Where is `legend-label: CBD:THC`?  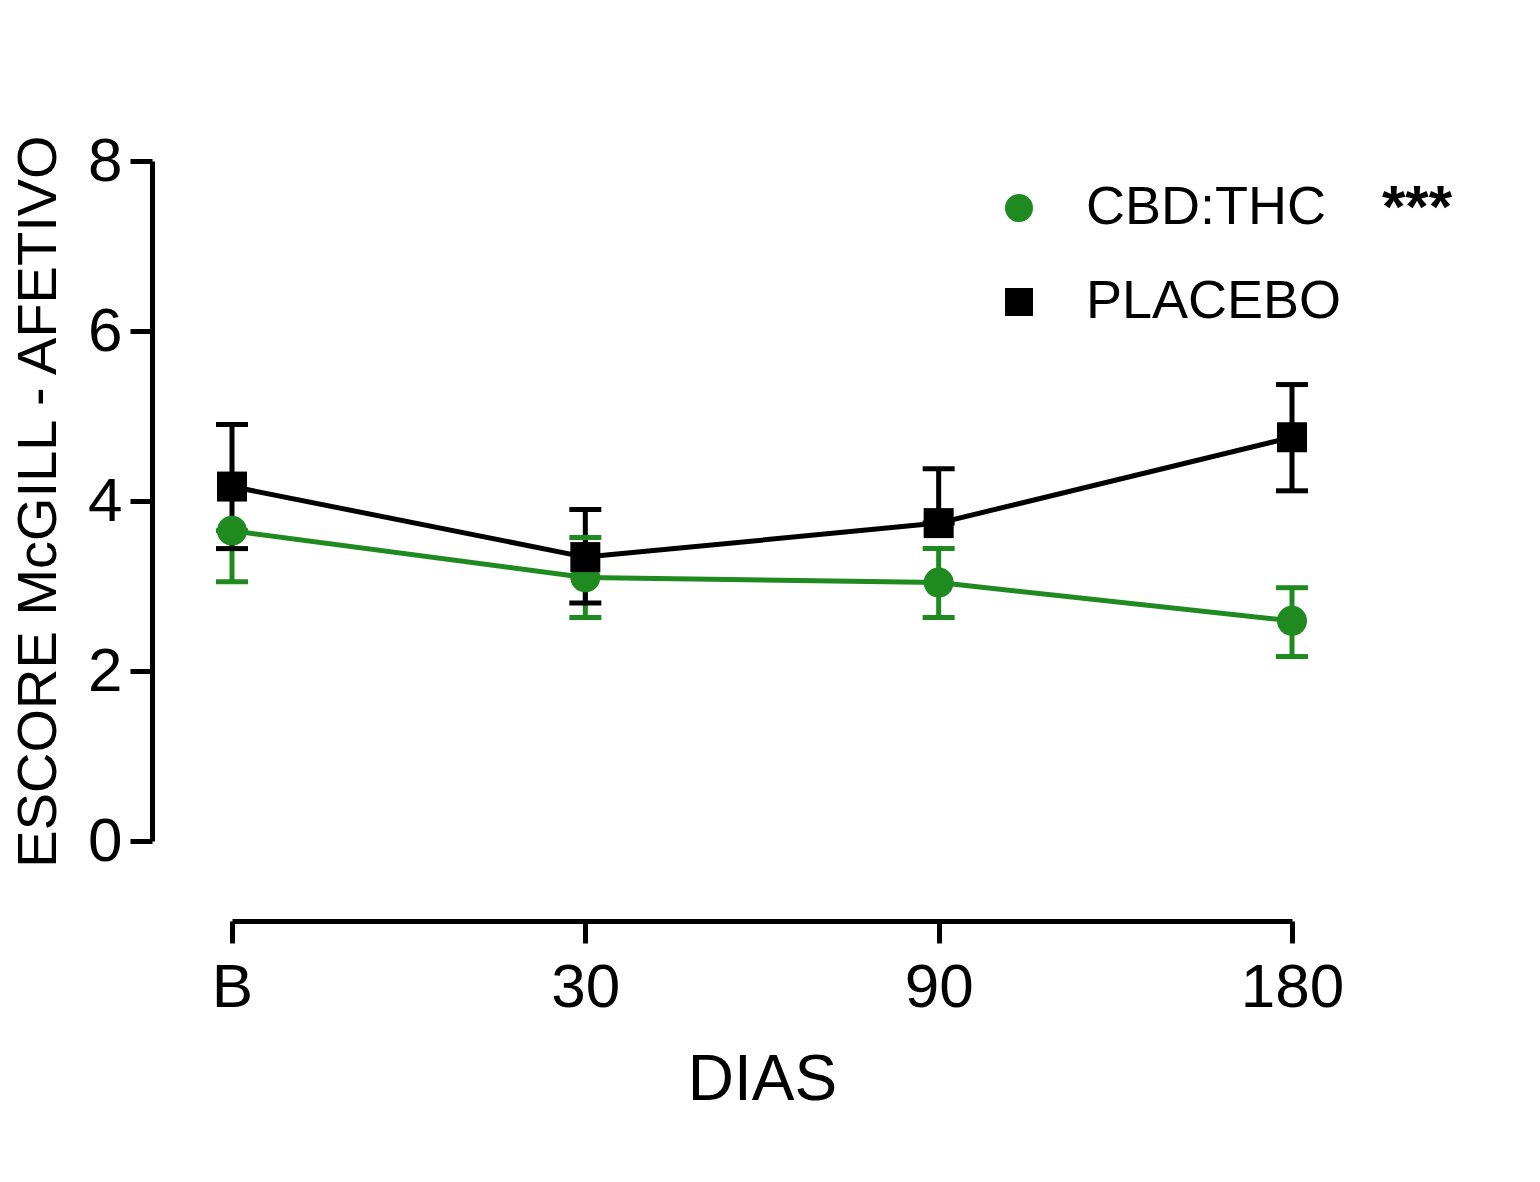 legend-label: CBD:THC is located at coordinates (1206, 205).